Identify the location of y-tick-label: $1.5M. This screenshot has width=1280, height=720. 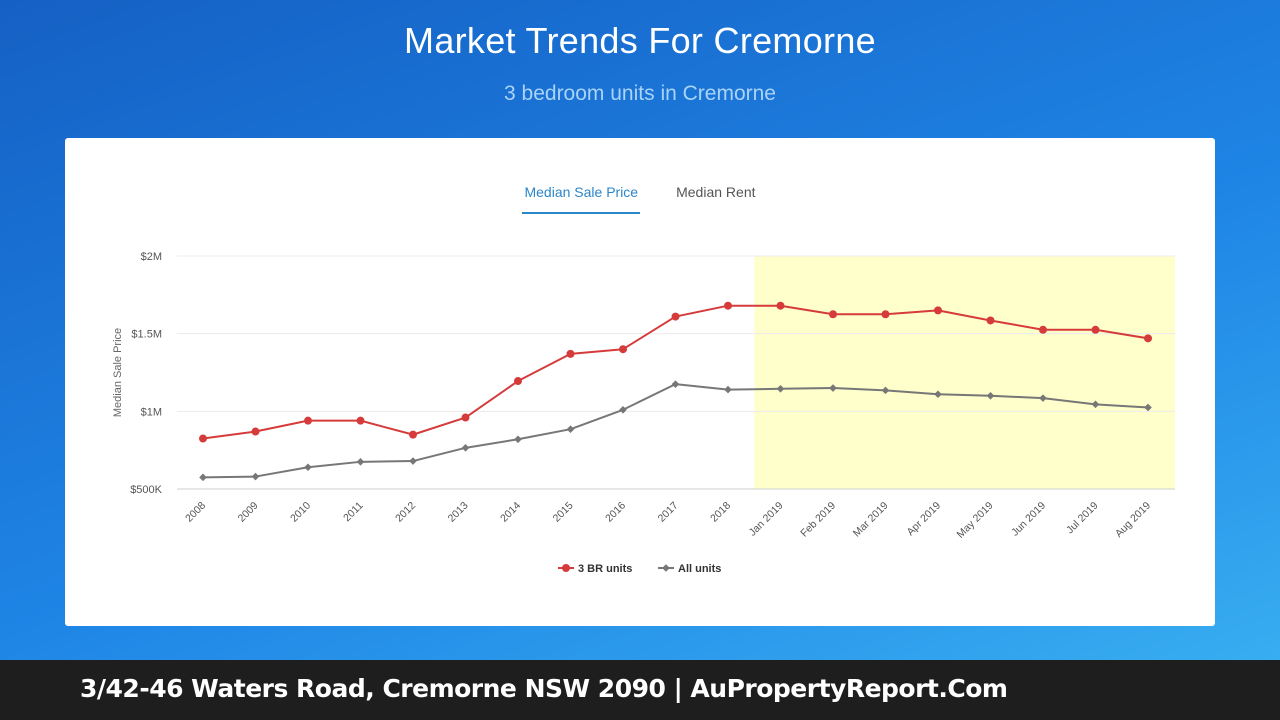
(146, 335).